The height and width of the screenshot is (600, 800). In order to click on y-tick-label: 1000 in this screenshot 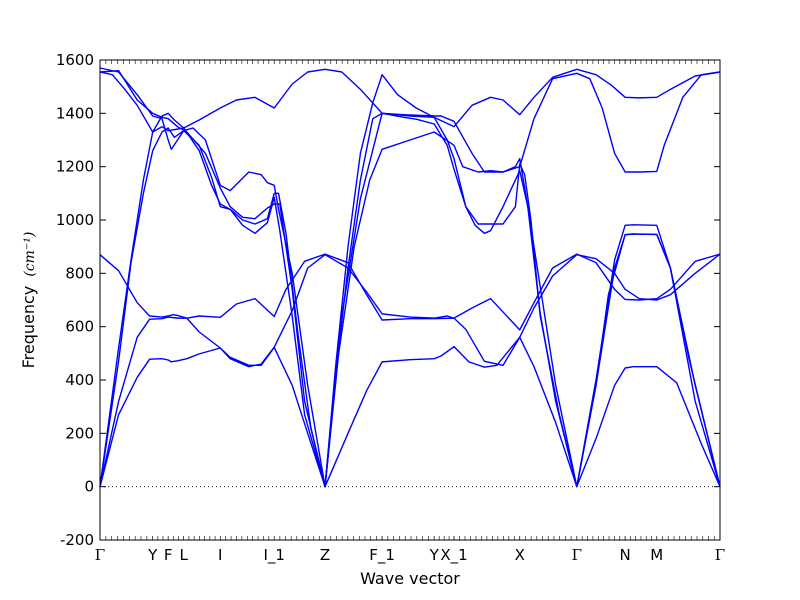, I will do `click(75, 220)`.